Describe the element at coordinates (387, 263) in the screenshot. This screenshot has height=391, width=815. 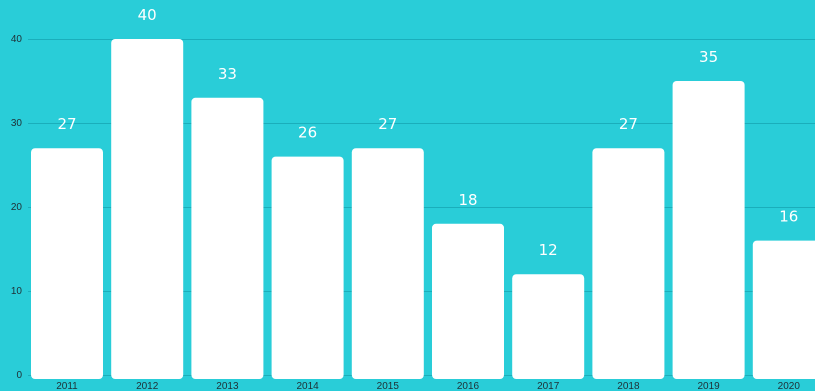
I see `bar-2015` at that location.